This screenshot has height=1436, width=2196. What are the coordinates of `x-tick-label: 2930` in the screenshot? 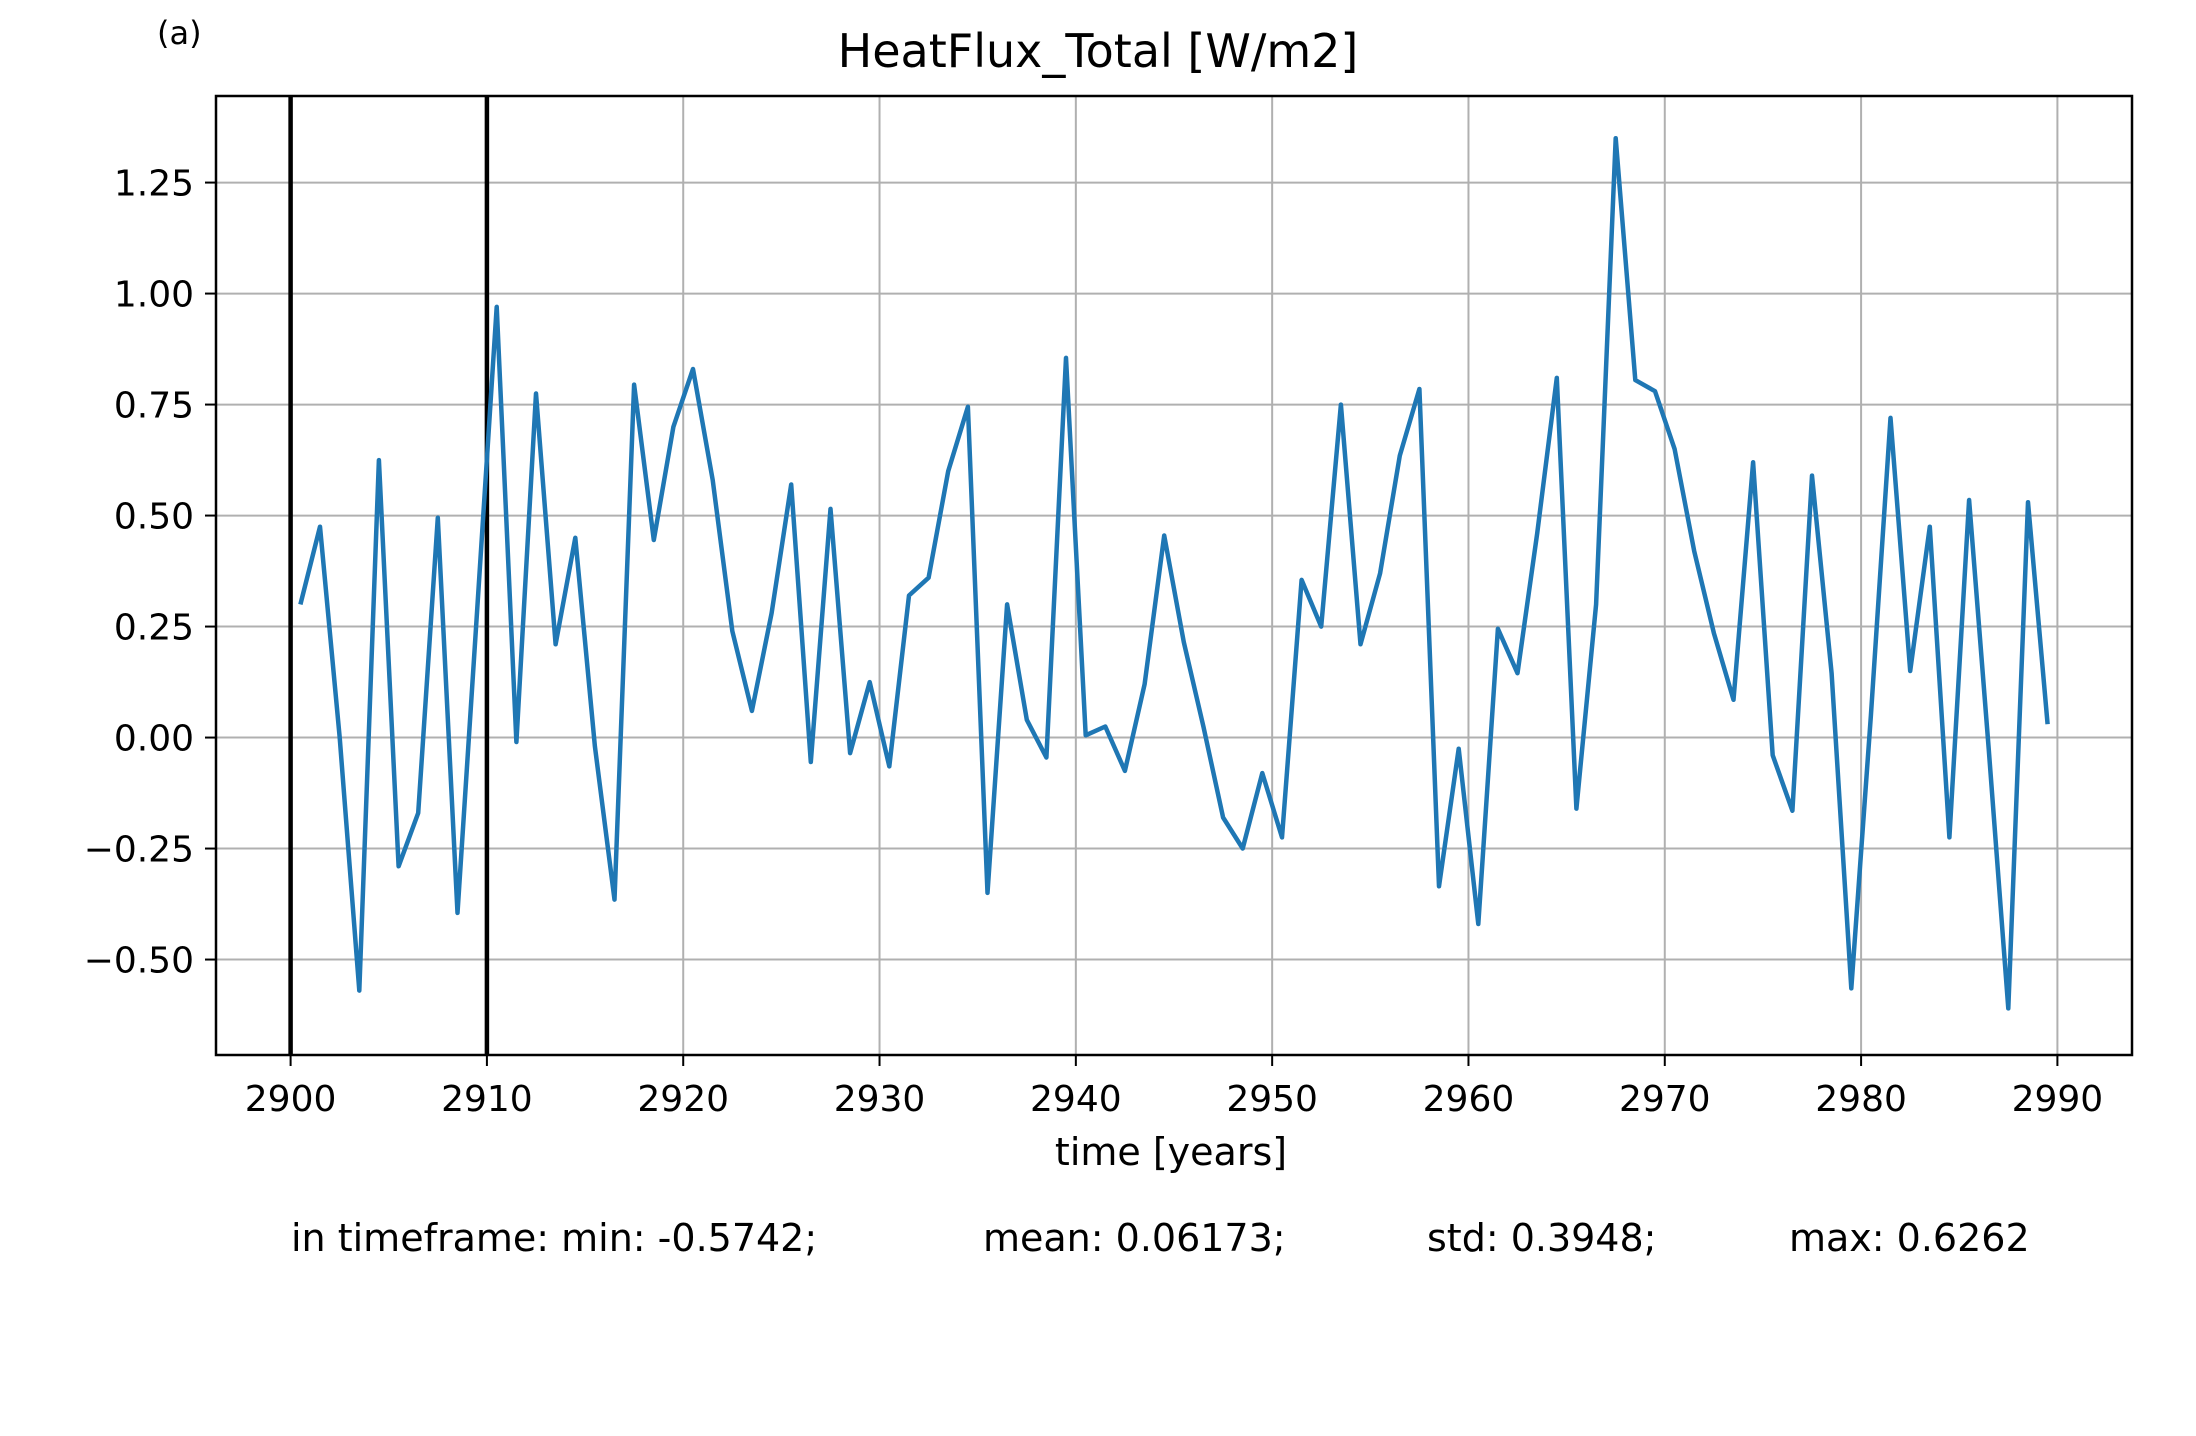 It's located at (880, 1099).